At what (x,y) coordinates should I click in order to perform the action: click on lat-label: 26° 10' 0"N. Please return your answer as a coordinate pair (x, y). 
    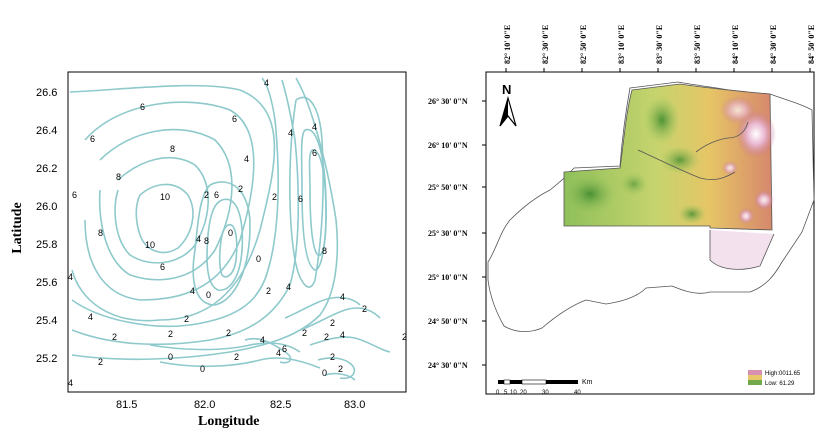
    Looking at the image, I should click on (448, 145).